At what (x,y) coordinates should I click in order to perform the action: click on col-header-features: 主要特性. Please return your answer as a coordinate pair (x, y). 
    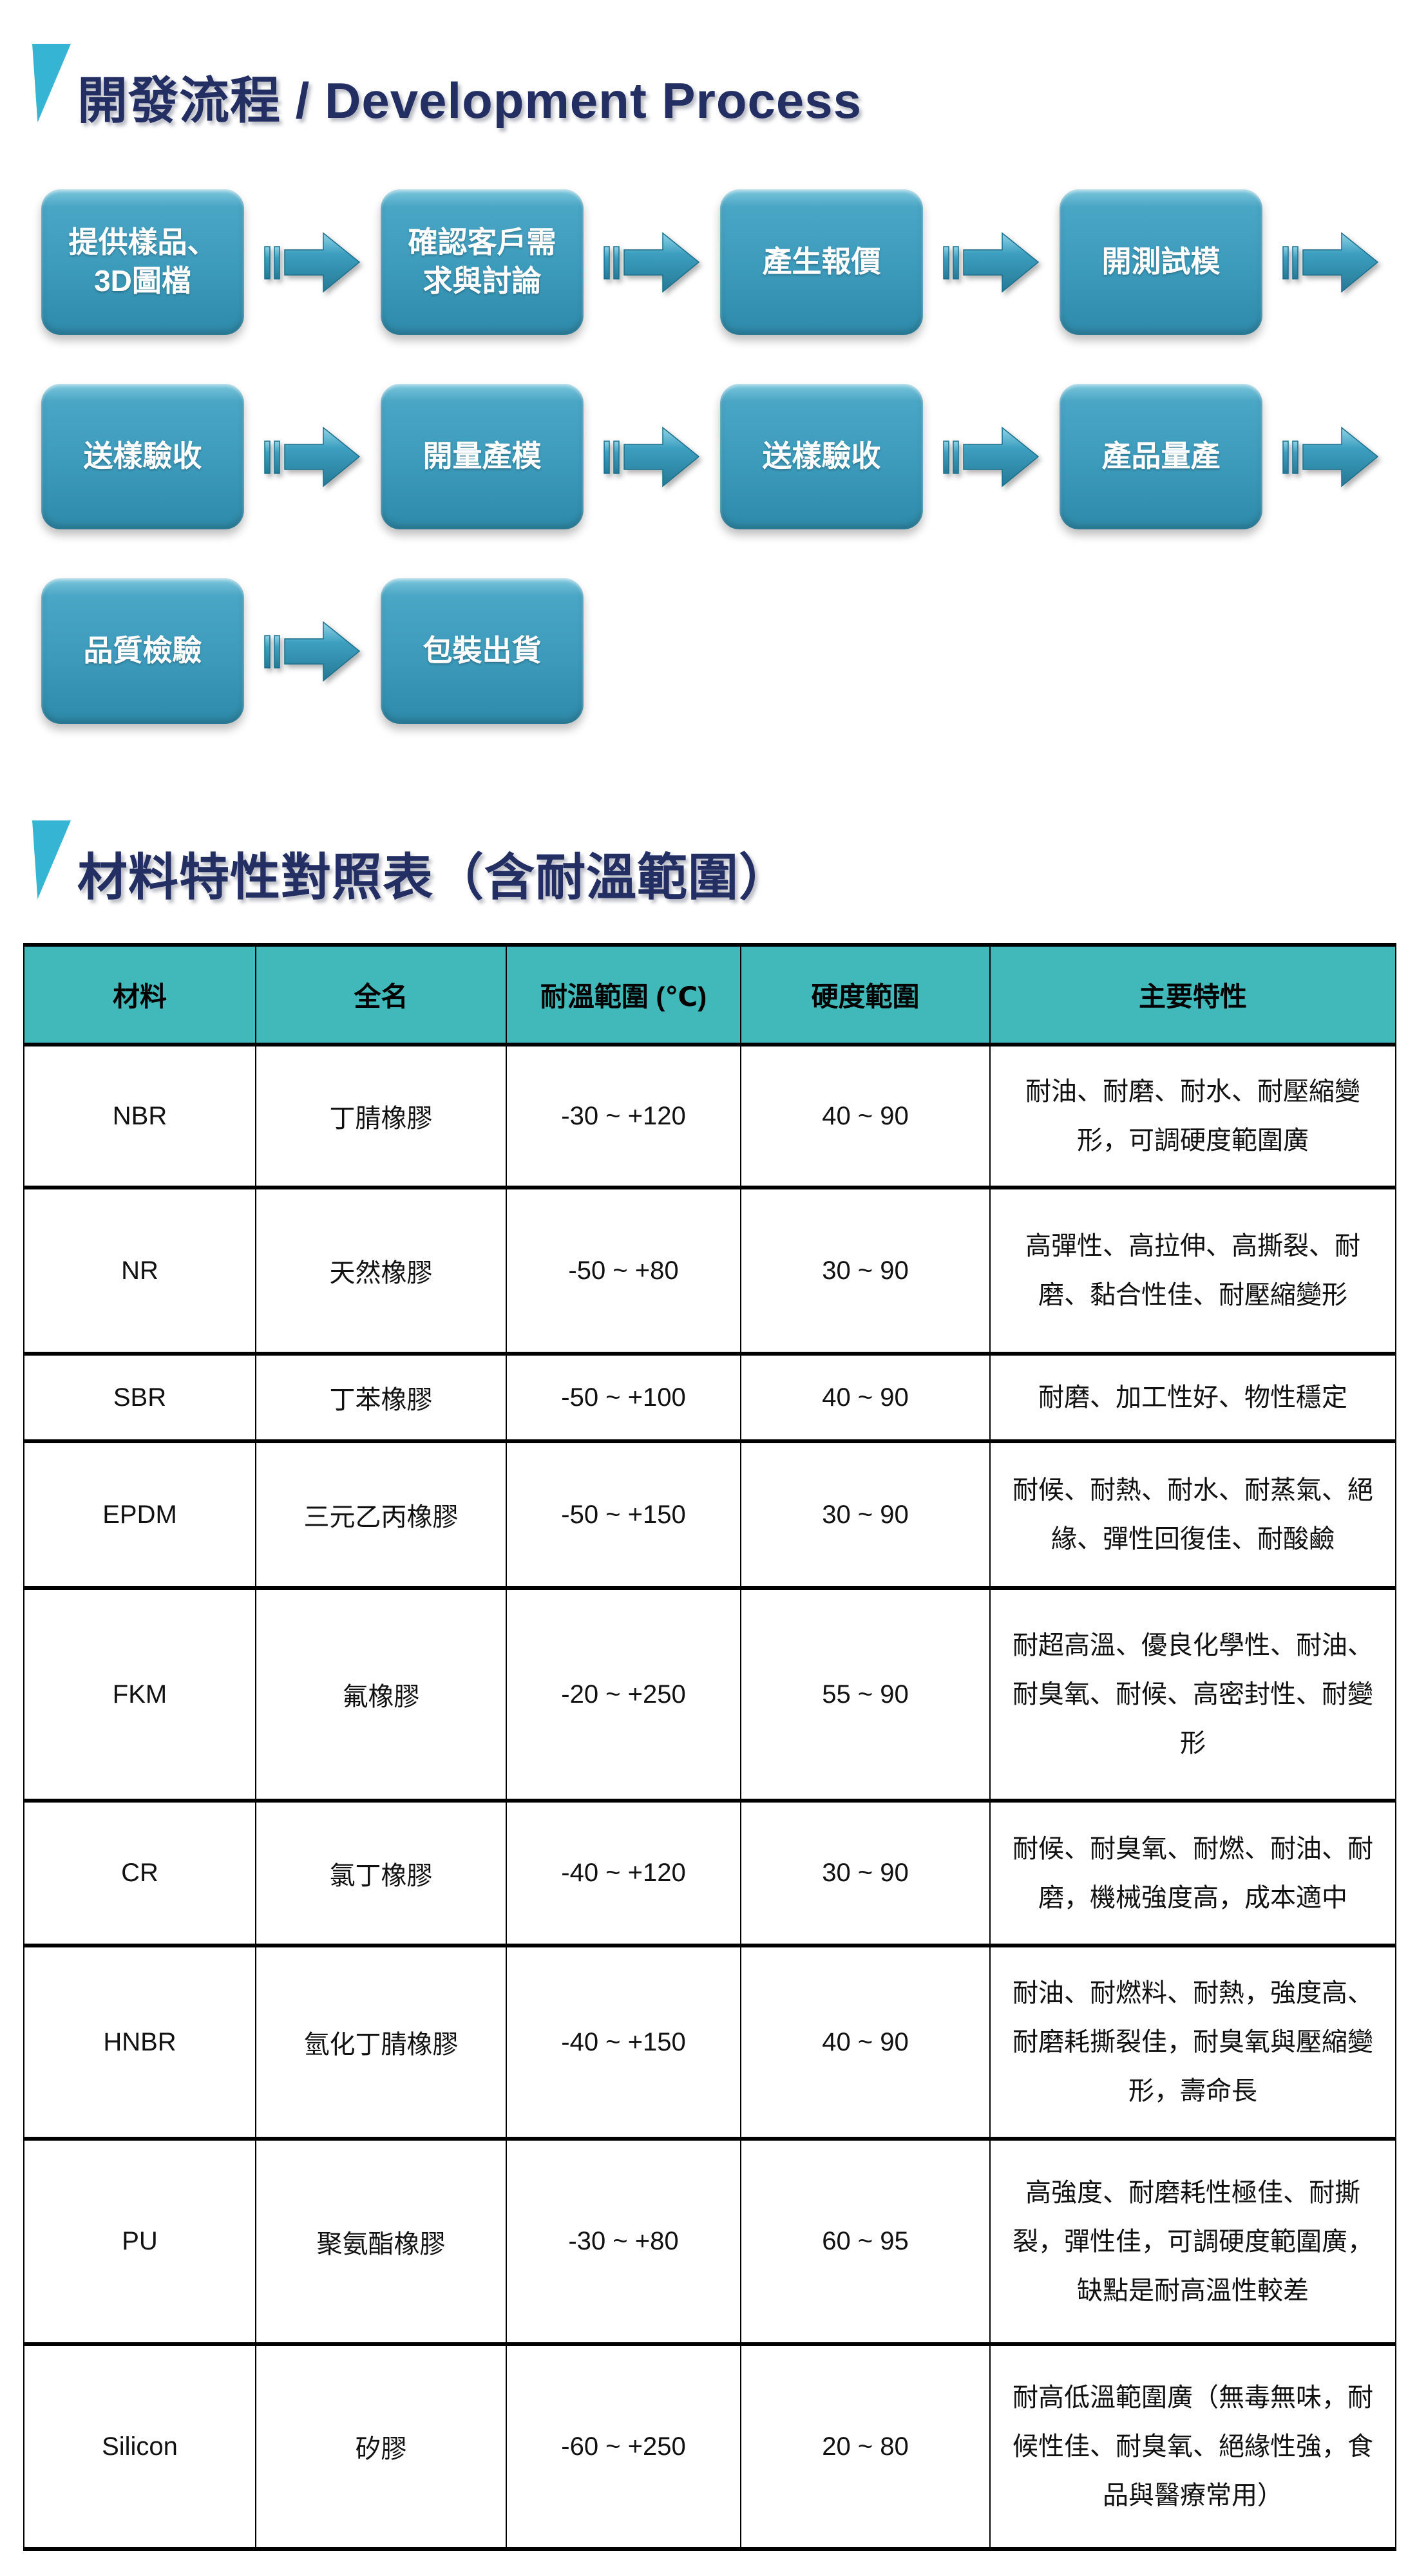
    Looking at the image, I should click on (1192, 995).